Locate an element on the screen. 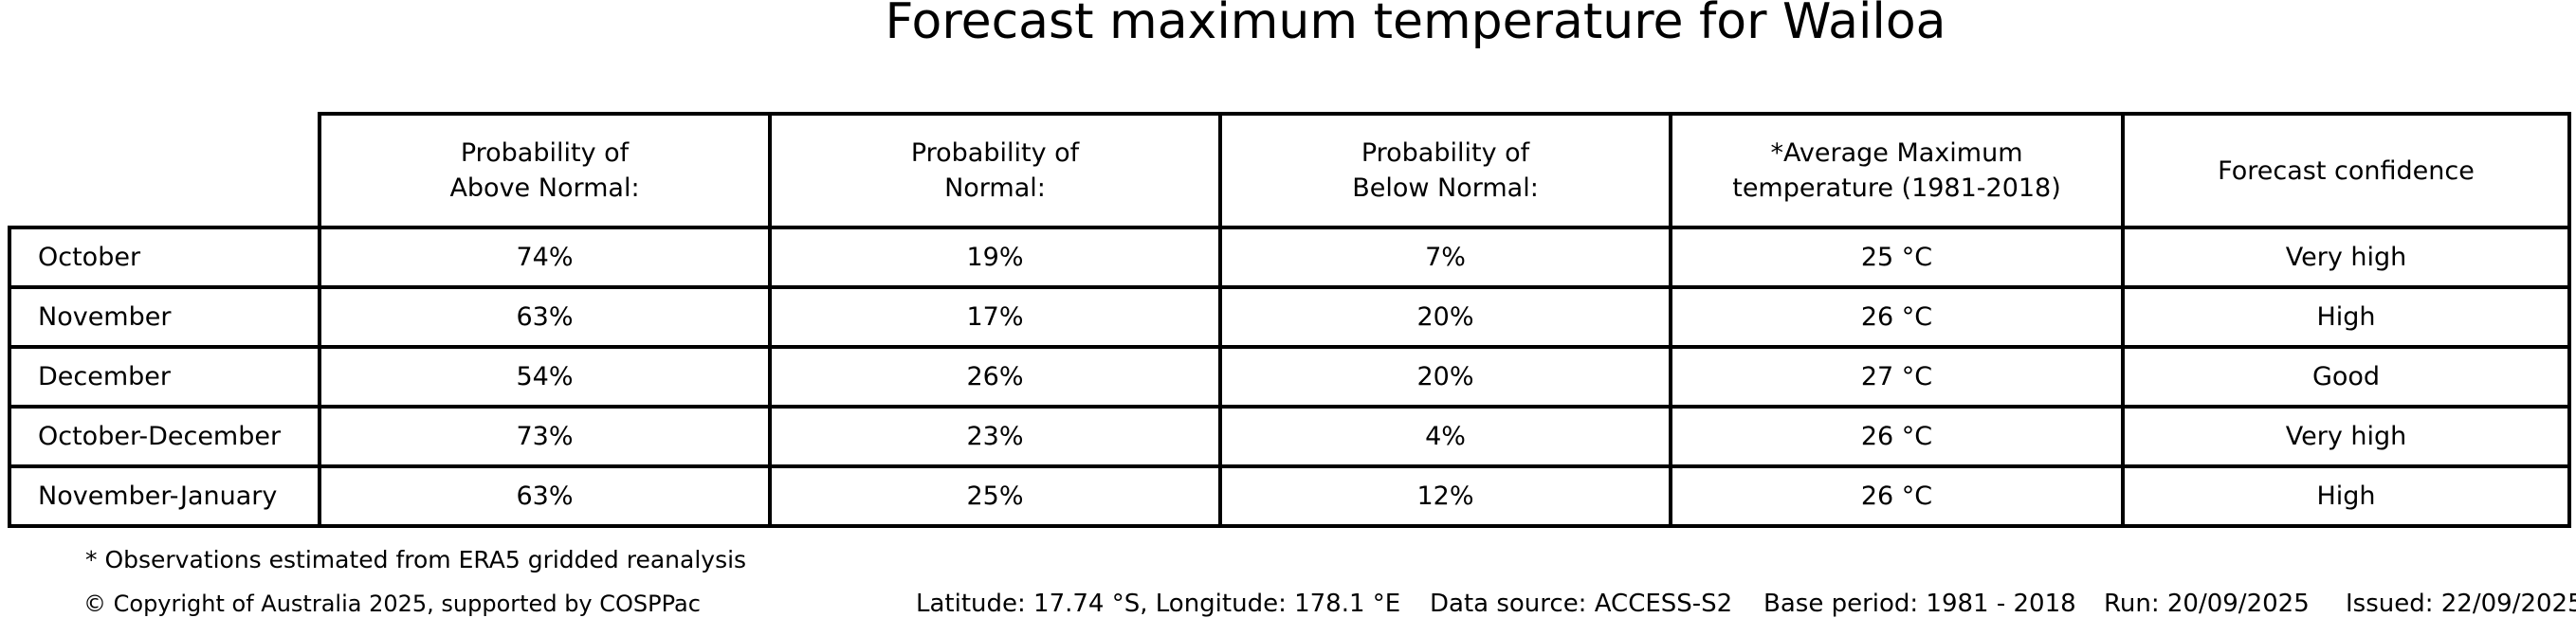  table-cell: 26% is located at coordinates (995, 377).